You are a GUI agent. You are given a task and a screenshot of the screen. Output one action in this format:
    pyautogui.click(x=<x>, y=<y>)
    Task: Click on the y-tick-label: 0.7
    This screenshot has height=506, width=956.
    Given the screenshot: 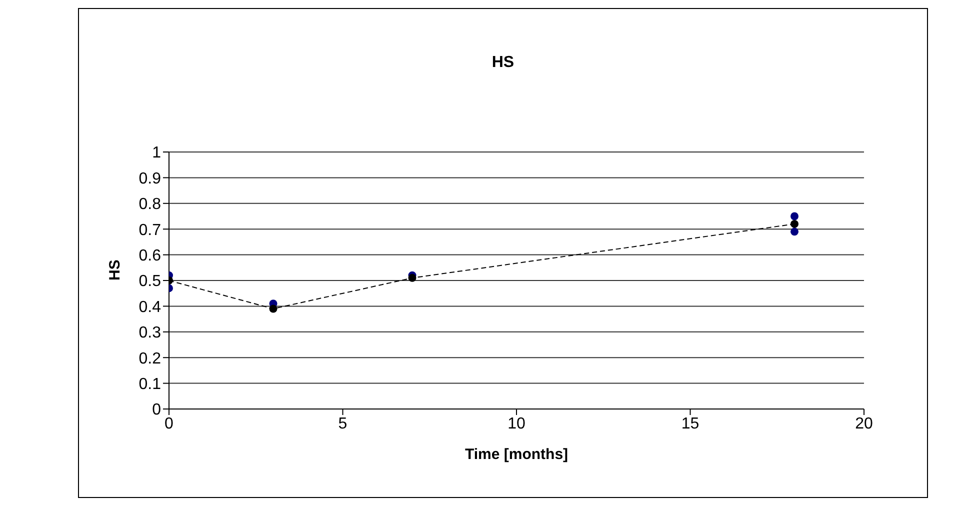 What is the action you would take?
    pyautogui.click(x=150, y=230)
    